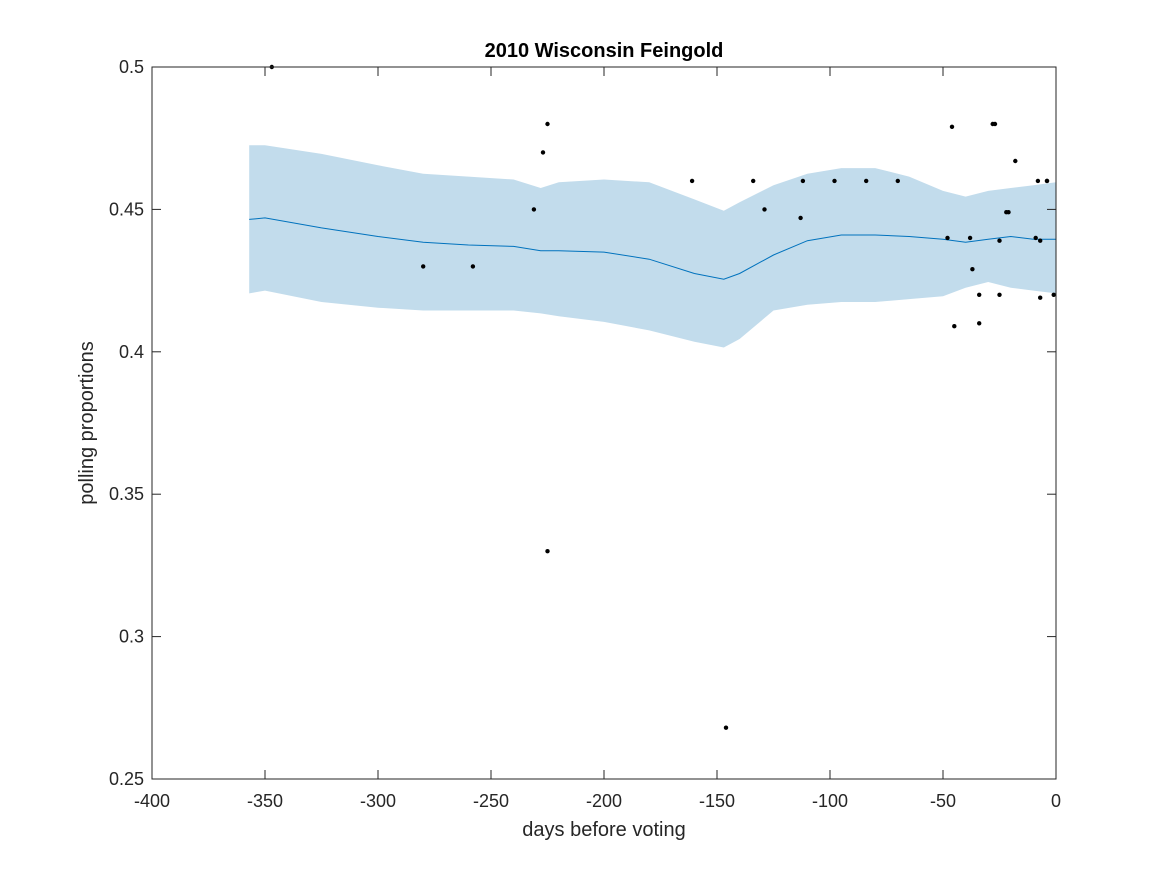  I want to click on x-tick-label: -350, so click(265, 801).